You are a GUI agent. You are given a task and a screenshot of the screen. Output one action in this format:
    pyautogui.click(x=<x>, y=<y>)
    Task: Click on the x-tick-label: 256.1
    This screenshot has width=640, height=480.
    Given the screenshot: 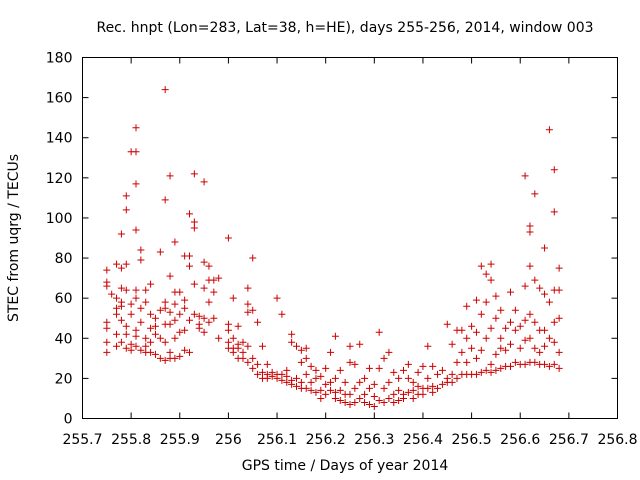 What is the action you would take?
    pyautogui.click(x=277, y=440)
    